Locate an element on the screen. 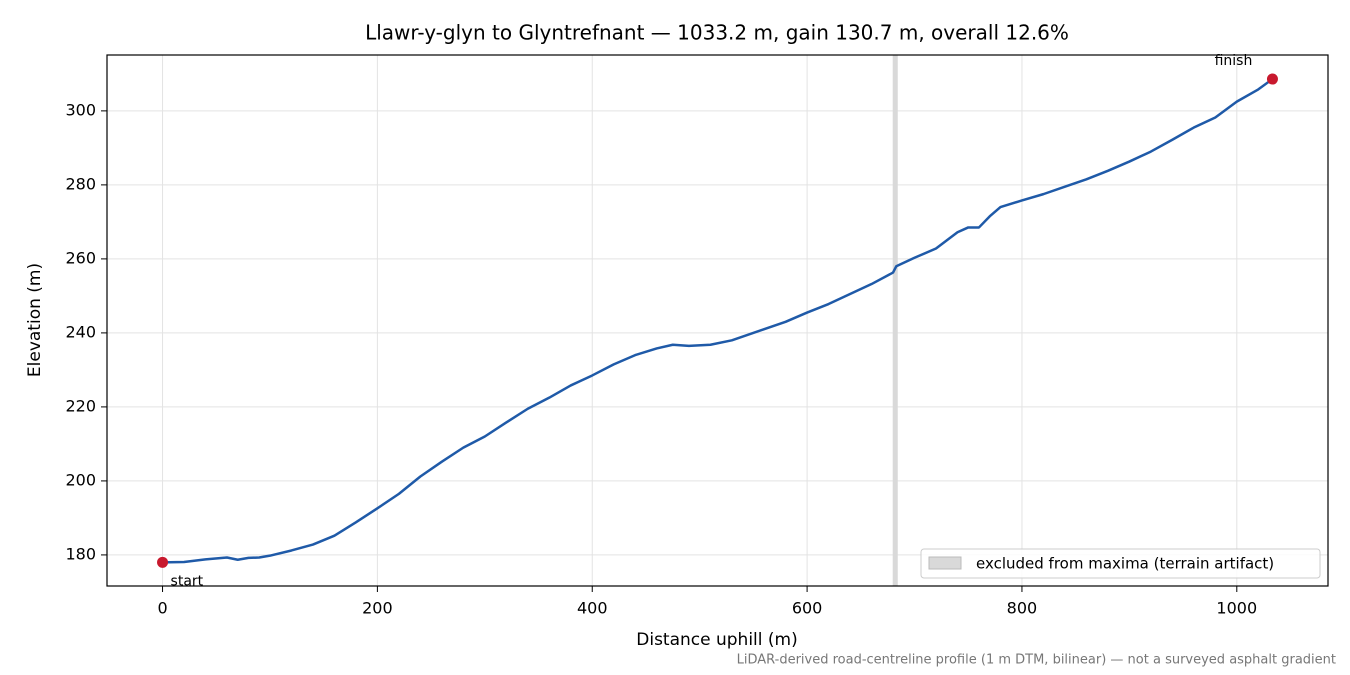 The image size is (1350, 675). x-tick-label: 400 is located at coordinates (592, 608).